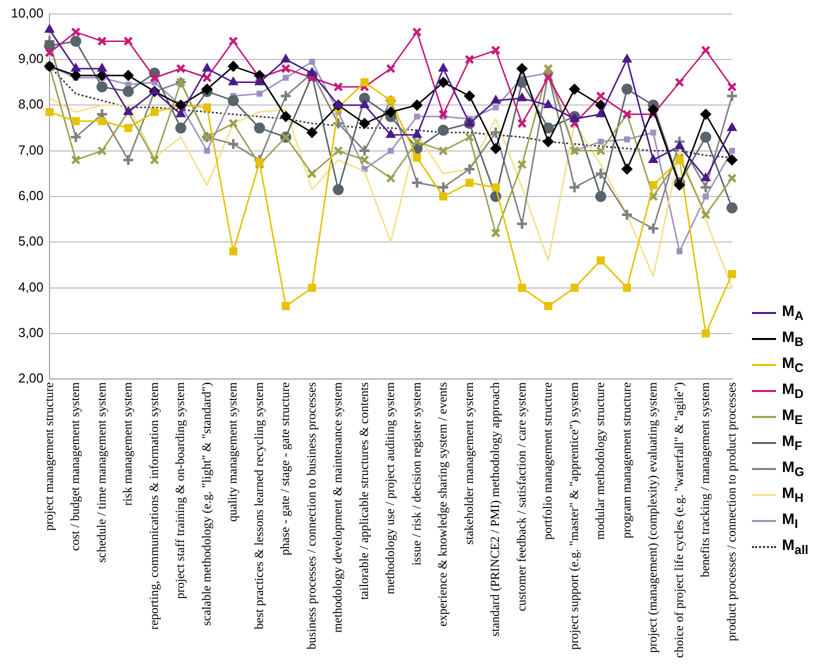  What do you see at coordinates (790, 521) in the screenshot?
I see `legend-label: M$_{I}$` at bounding box center [790, 521].